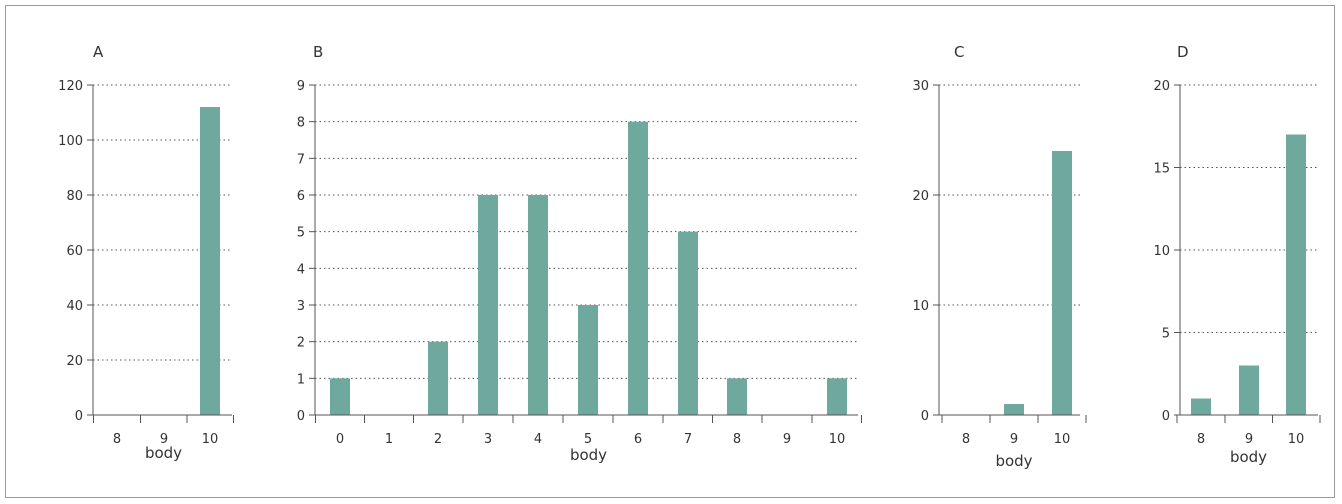 This screenshot has height=504, width=1342. Describe the element at coordinates (301, 196) in the screenshot. I see `y-tick-label: 6` at that location.